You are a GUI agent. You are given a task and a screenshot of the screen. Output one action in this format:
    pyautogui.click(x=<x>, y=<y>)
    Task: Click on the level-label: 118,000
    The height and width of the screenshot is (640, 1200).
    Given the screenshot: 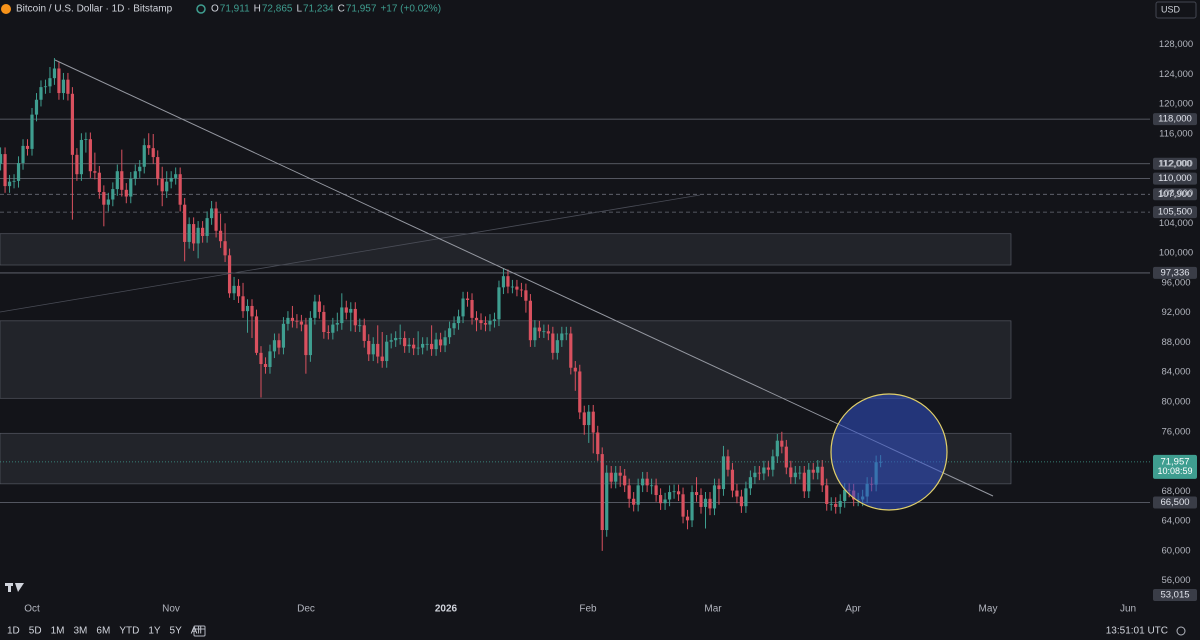 What is the action you would take?
    pyautogui.click(x=1175, y=119)
    